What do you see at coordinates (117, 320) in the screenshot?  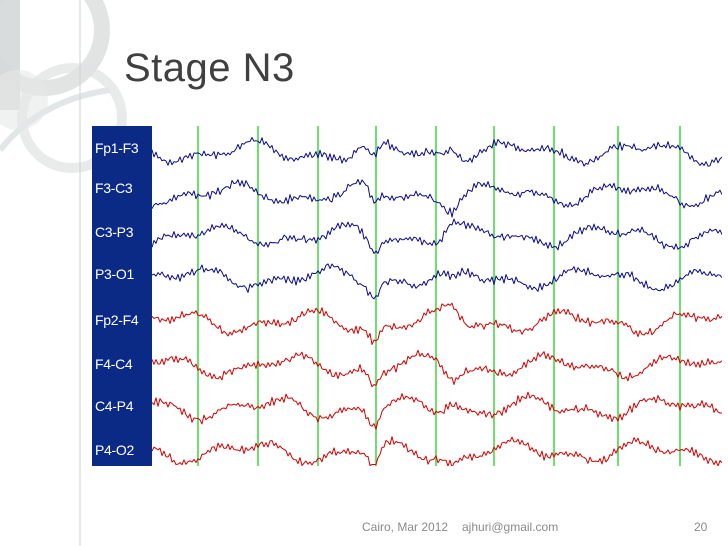 I see `channel-label: Fp2-F4` at bounding box center [117, 320].